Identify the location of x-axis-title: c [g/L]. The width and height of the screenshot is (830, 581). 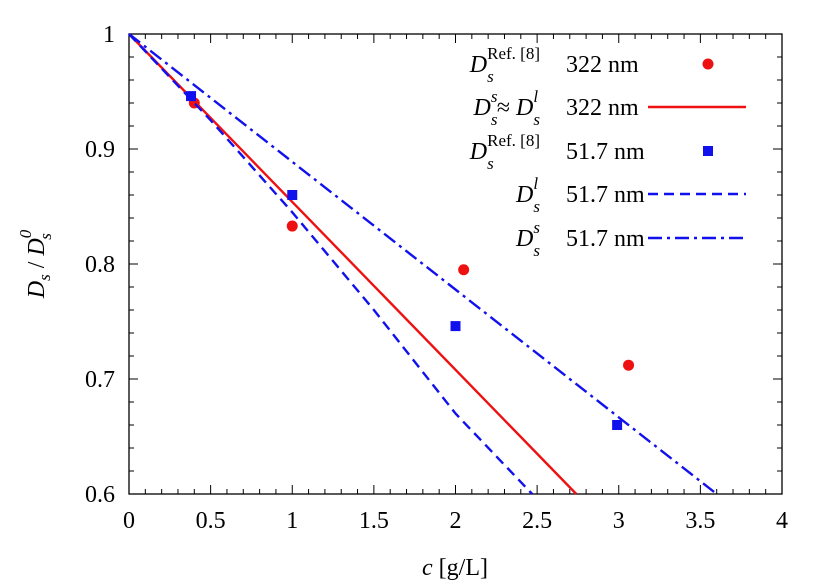
(455, 568).